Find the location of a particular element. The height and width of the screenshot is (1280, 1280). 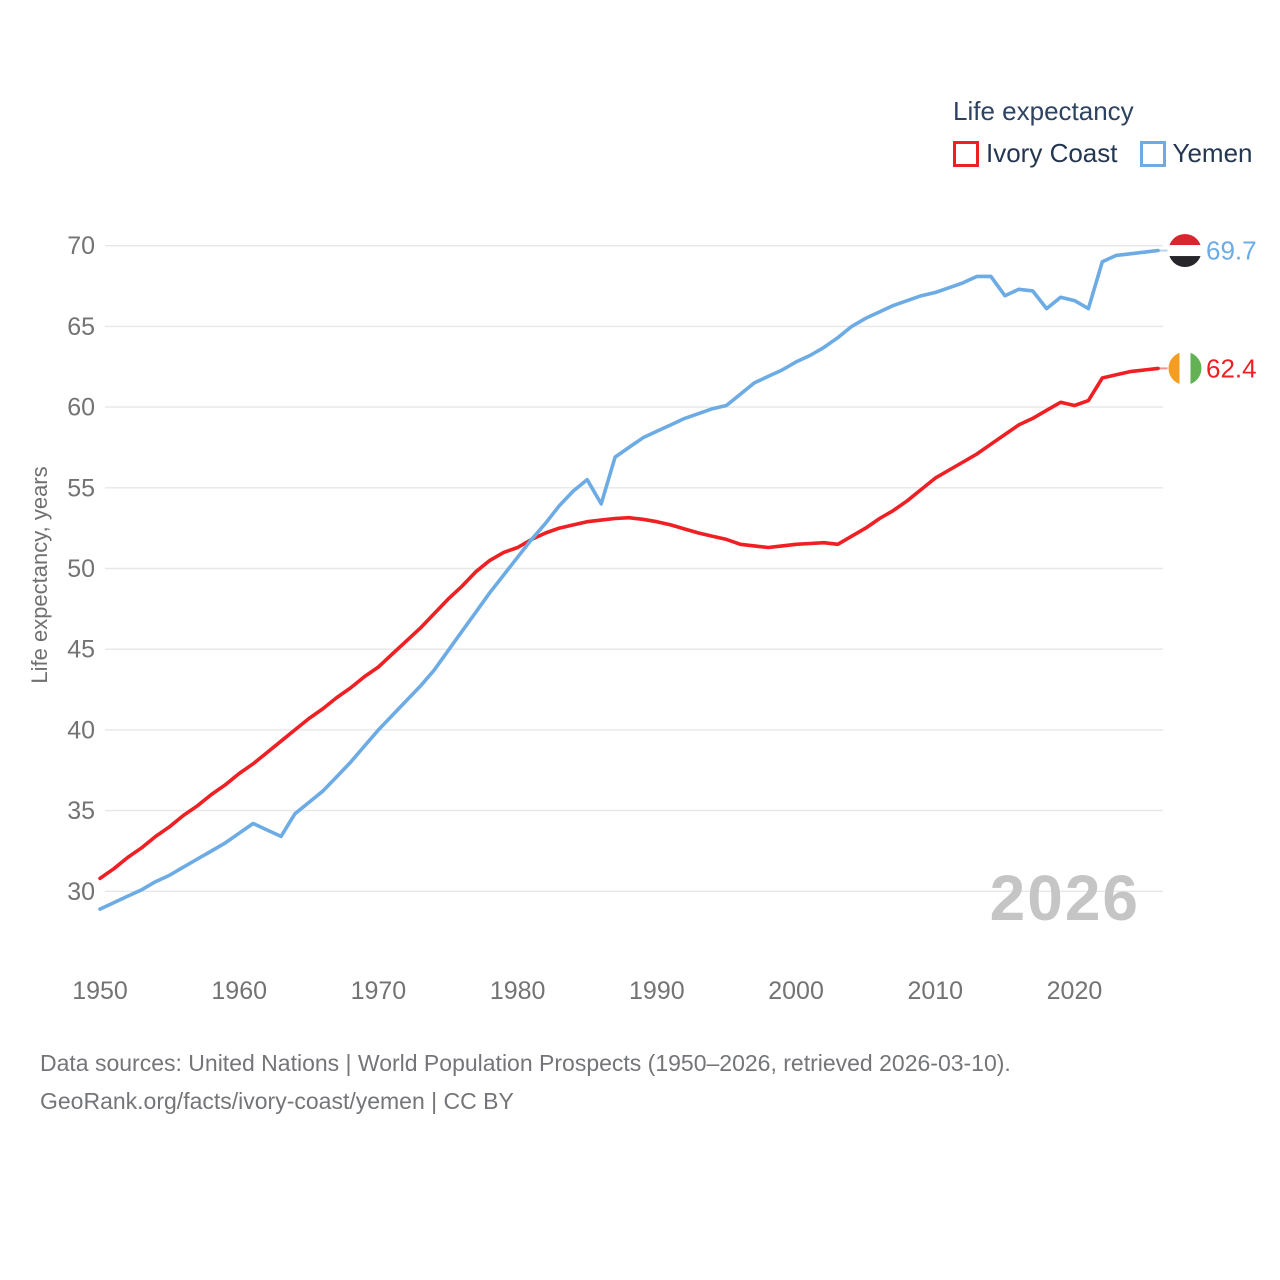

ivory-coast-swatch-icon is located at coordinates (966, 153).